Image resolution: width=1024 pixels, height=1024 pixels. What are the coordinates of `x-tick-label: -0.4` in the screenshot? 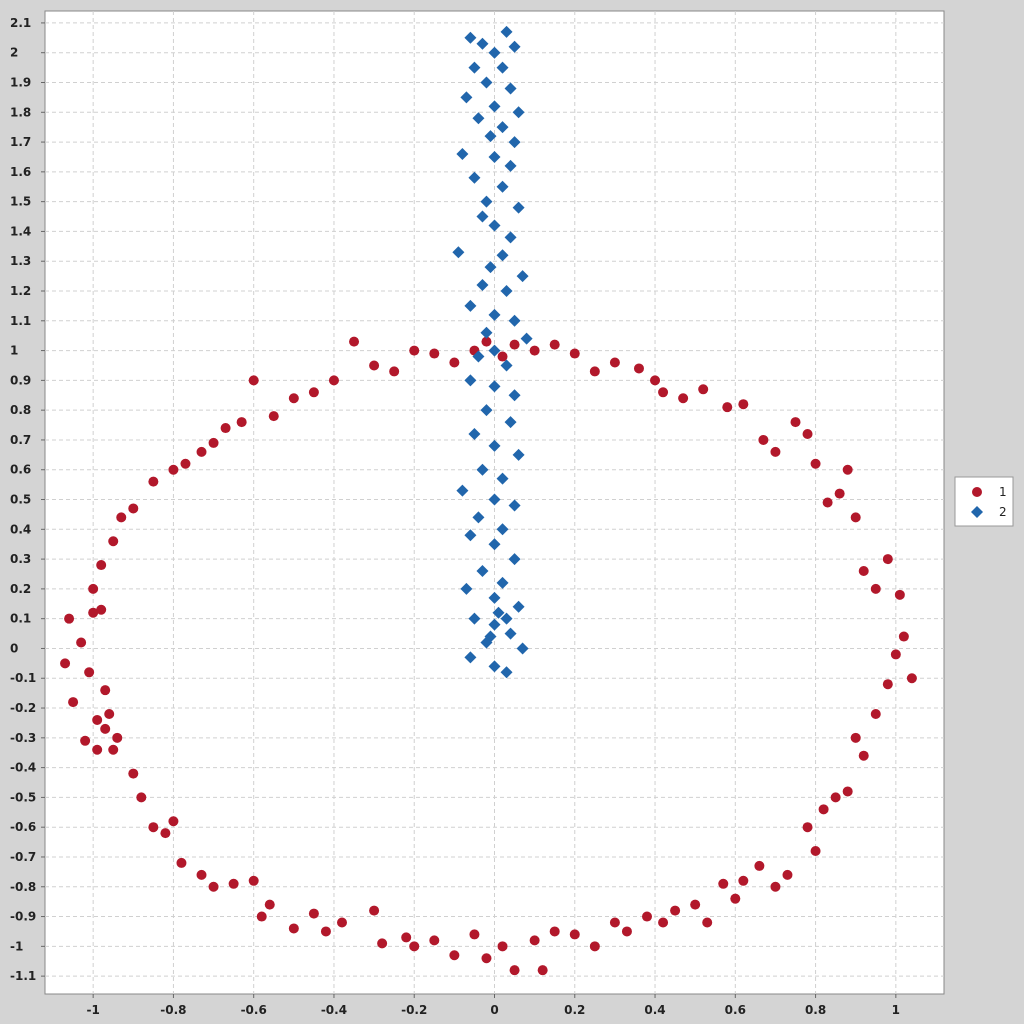 It's located at (334, 1010).